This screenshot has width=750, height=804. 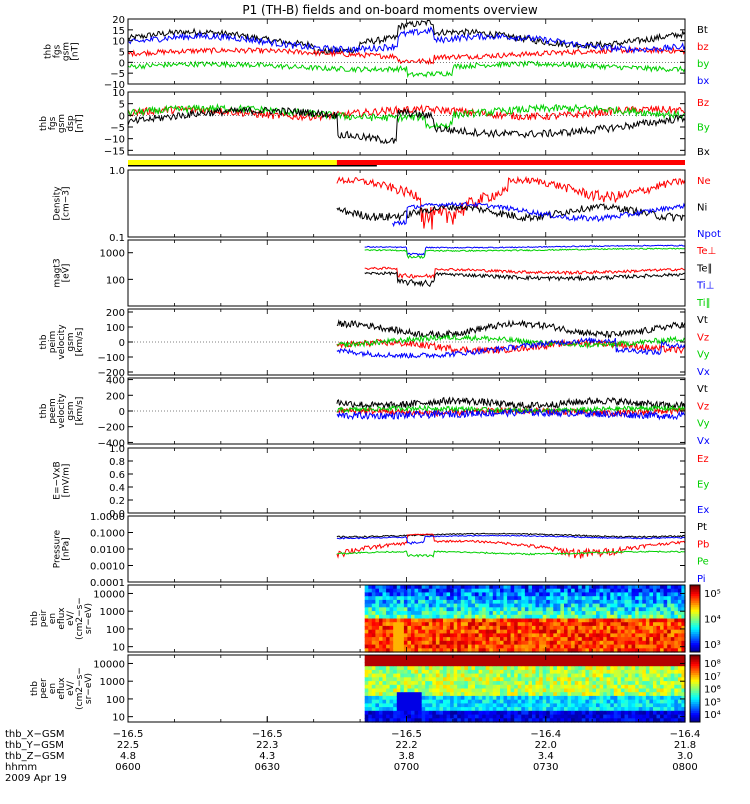 I want to click on y-axis-label: thb, so click(x=44, y=341).